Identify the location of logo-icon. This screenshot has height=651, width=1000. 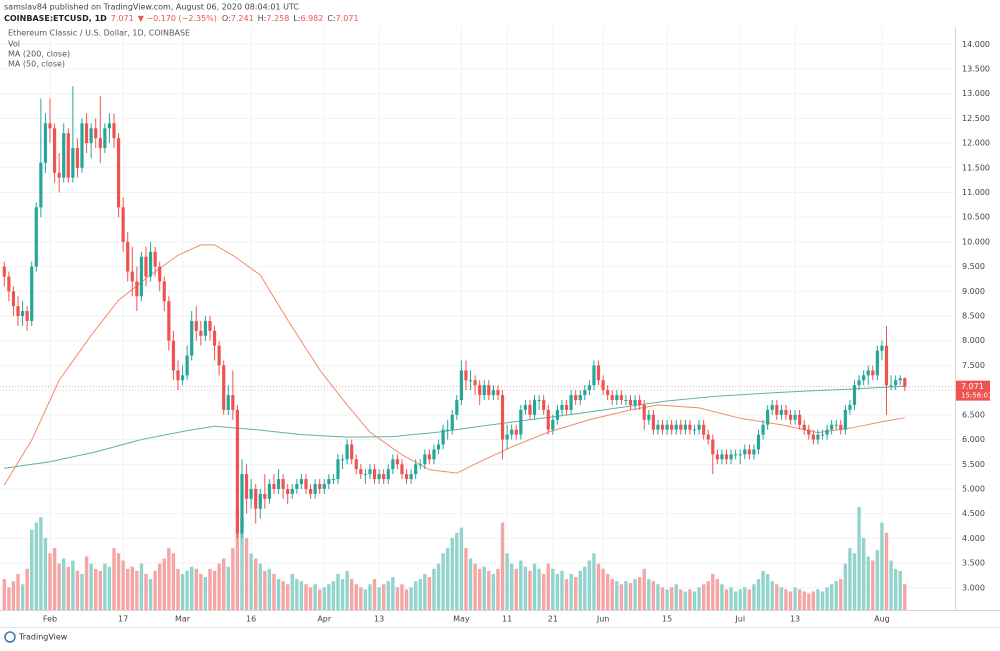
(10, 637).